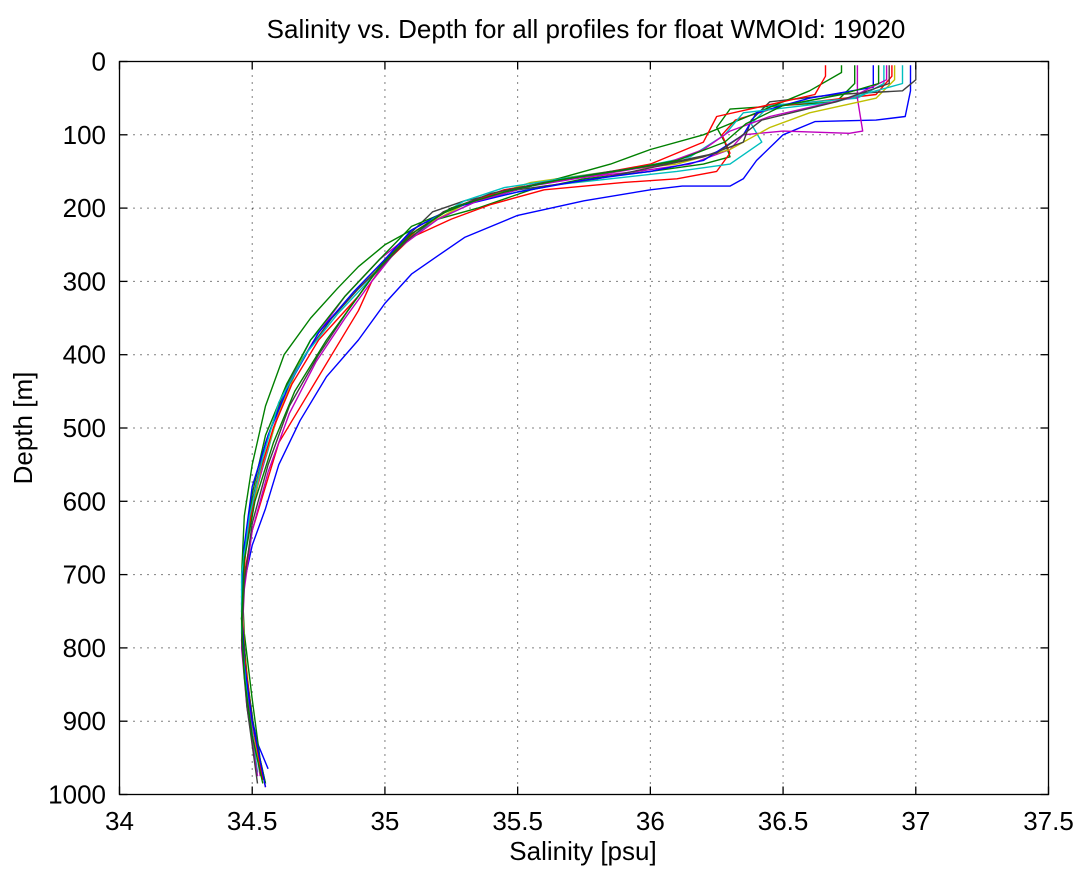 Image resolution: width=1083 pixels, height=871 pixels. What do you see at coordinates (650, 821) in the screenshot?
I see `x-tick-label: 36` at bounding box center [650, 821].